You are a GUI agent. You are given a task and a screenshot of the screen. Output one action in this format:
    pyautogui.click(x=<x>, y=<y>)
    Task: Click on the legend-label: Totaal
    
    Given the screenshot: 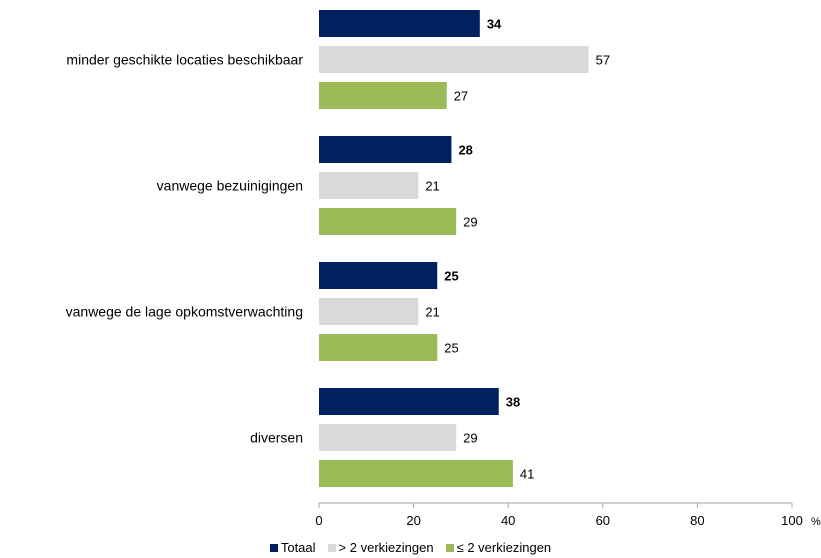 What is the action you would take?
    pyautogui.click(x=298, y=547)
    